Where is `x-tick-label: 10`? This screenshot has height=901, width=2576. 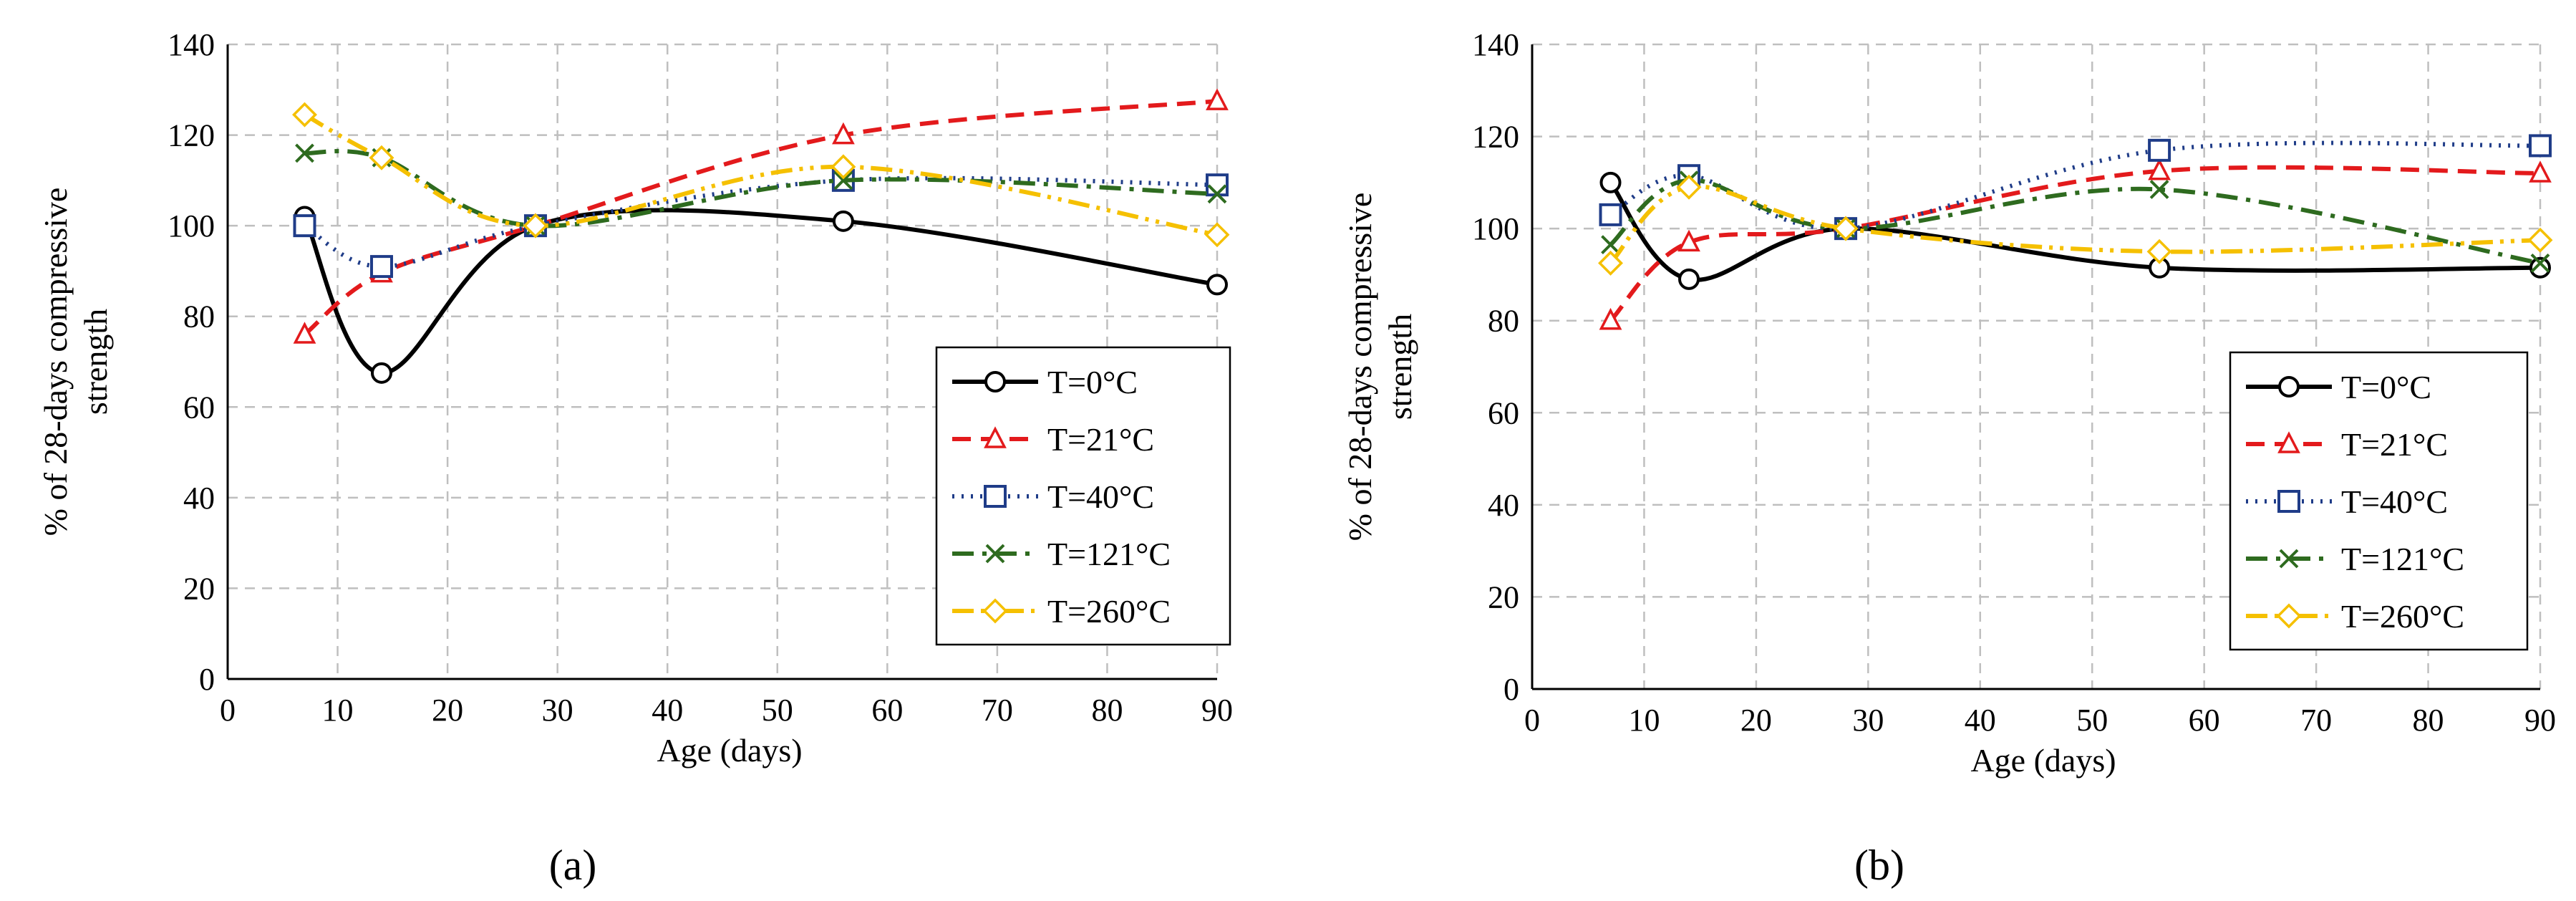
x-tick-label: 10 is located at coordinates (338, 710).